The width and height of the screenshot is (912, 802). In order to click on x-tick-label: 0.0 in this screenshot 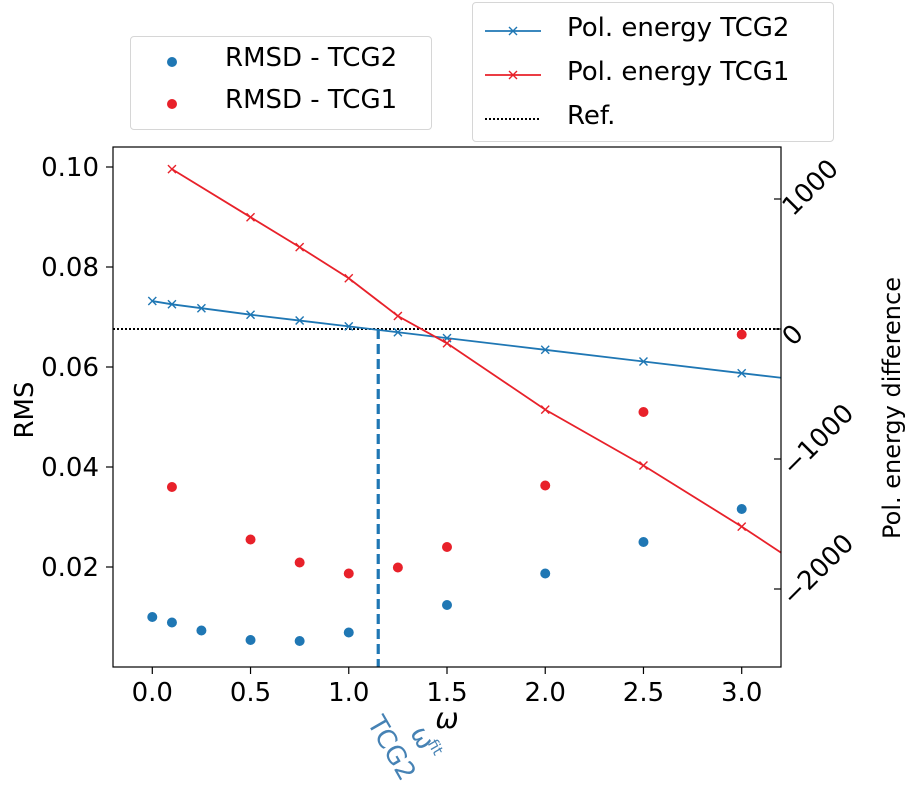, I will do `click(152, 693)`.